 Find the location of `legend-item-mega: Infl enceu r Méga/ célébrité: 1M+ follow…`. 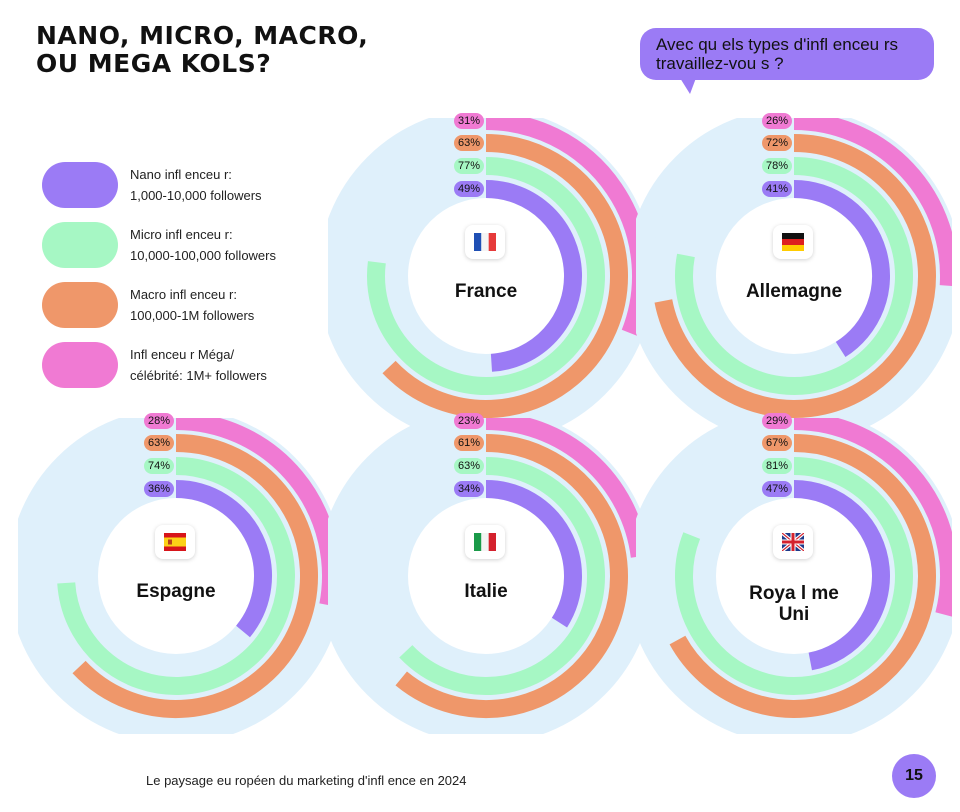

legend-item-mega: Infl enceu r Méga/ célébrité: 1M+ follow… is located at coordinates (192, 365).